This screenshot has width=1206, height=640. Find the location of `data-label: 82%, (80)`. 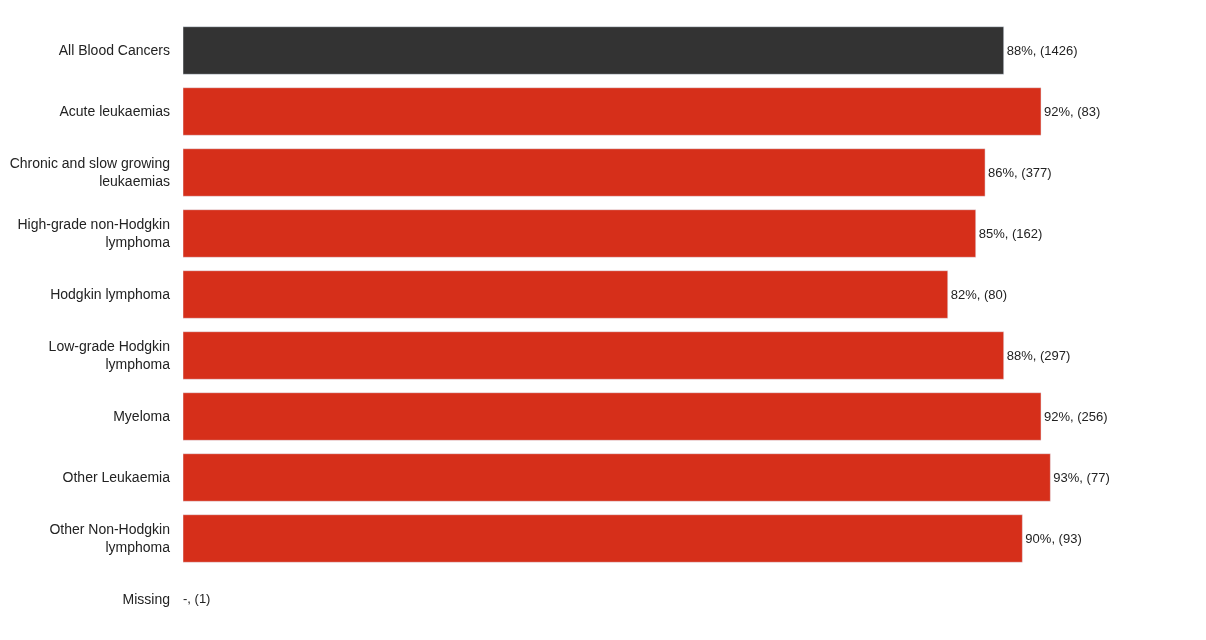

data-label: 82%, (80) is located at coordinates (979, 294).